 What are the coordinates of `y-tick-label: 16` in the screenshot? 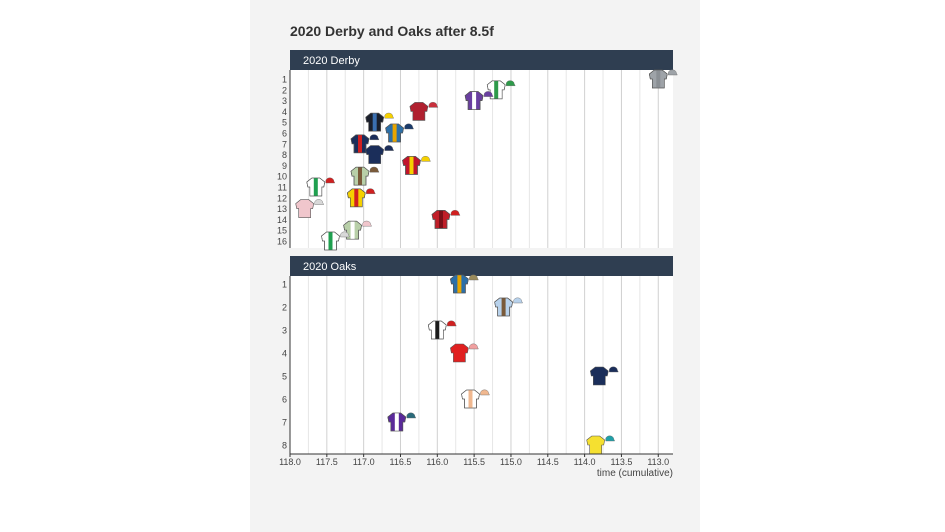 It's located at (282, 242).